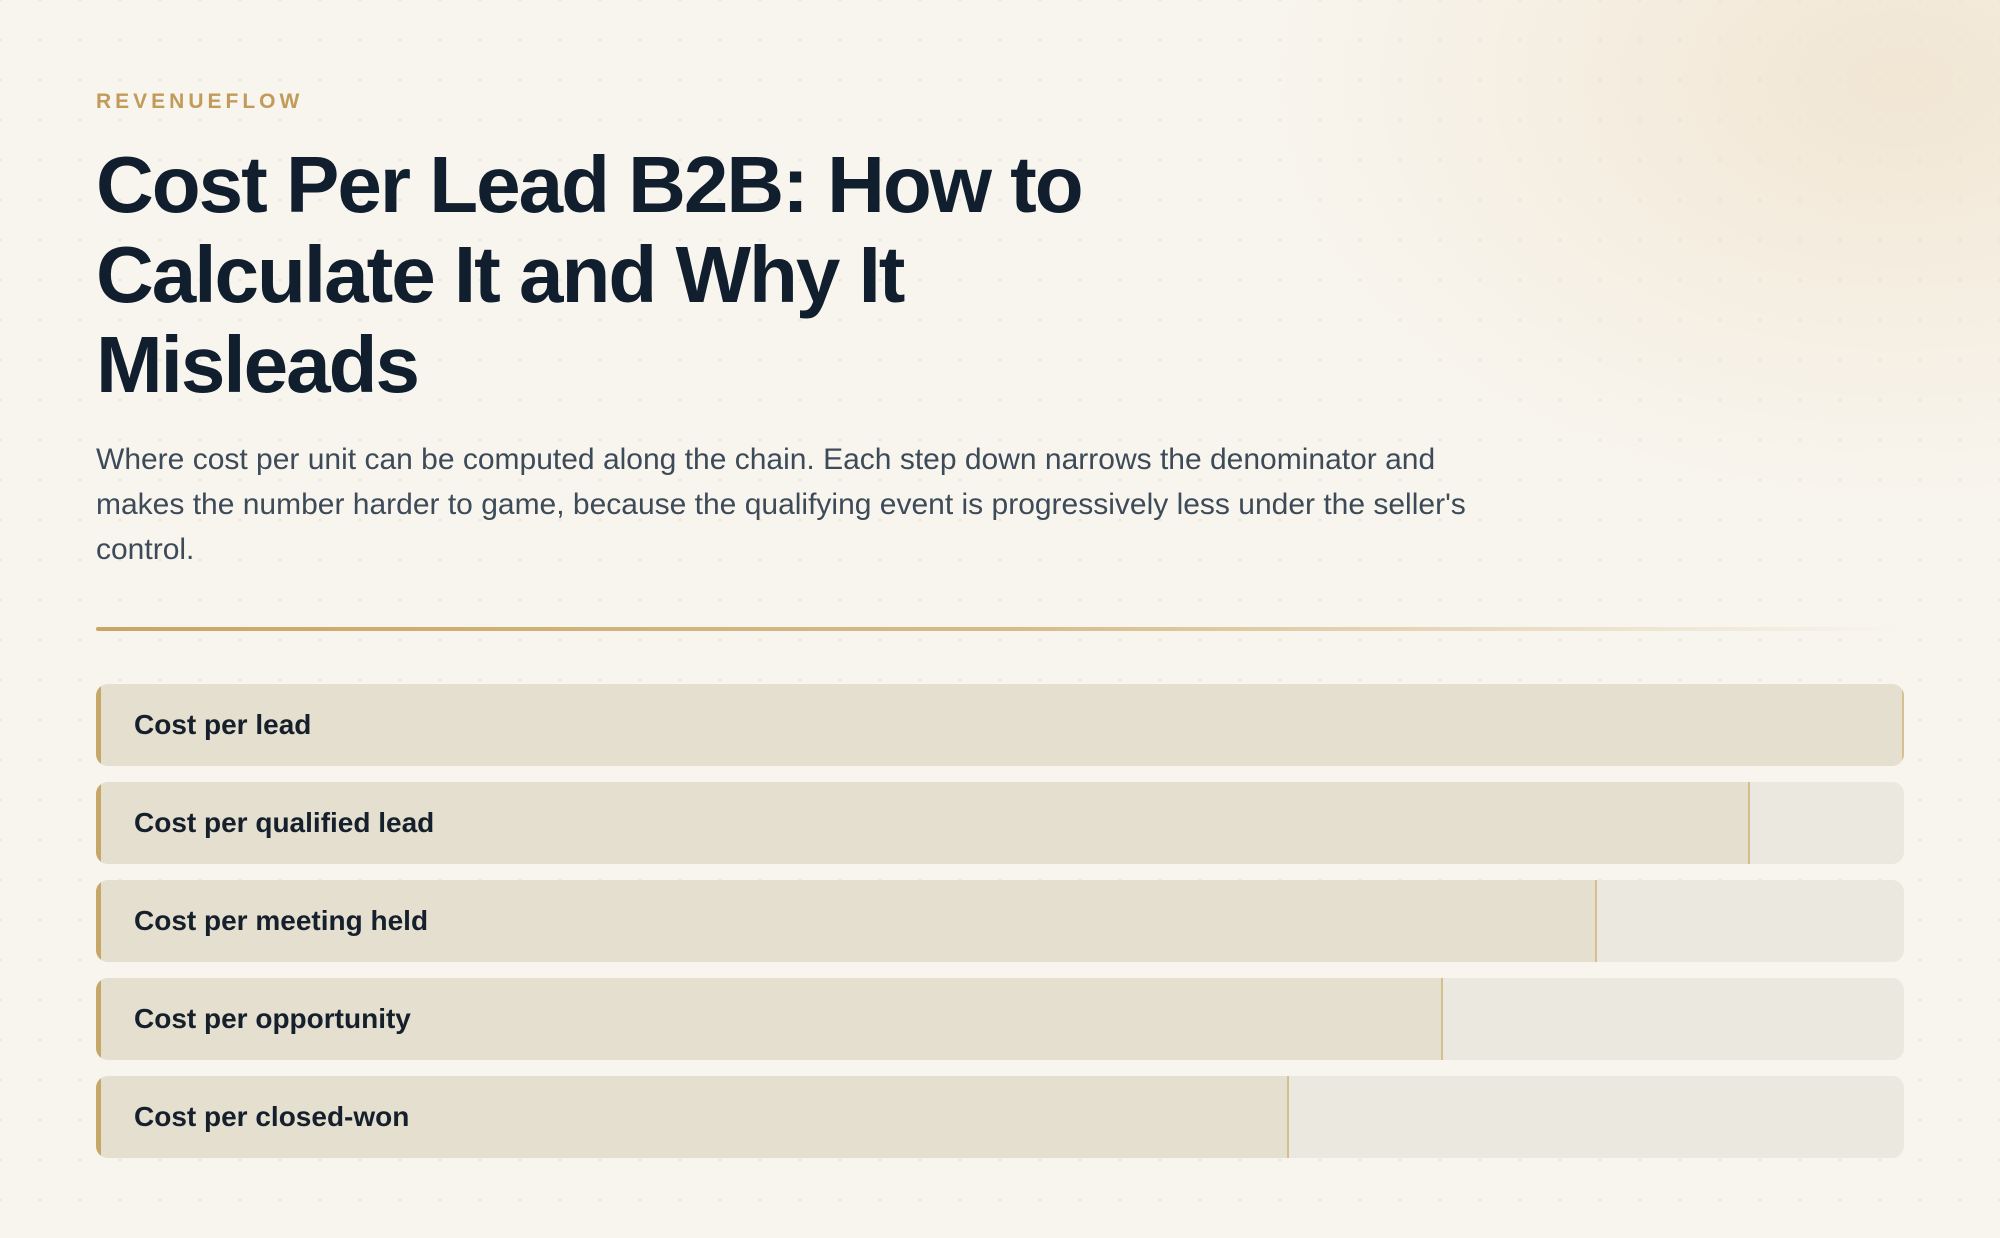 The image size is (2000, 1238). I want to click on brand-label: REVENUEFLOW, so click(200, 101).